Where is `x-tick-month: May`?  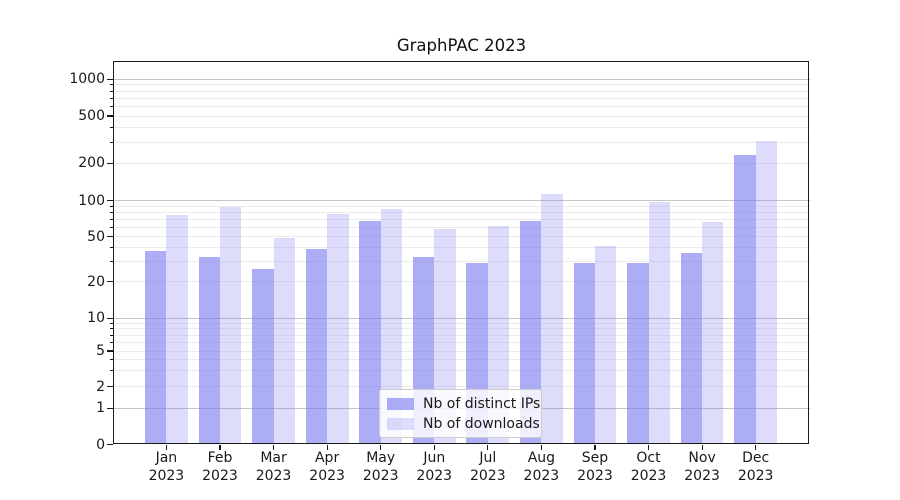
x-tick-month: May is located at coordinates (381, 458).